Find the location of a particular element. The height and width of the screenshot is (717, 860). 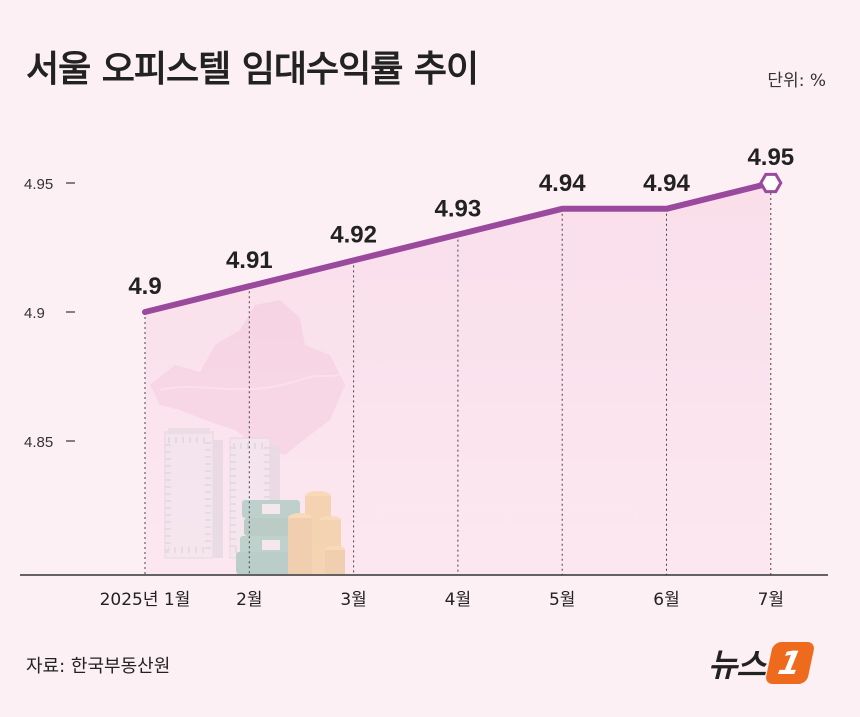

x-tick-label: 3월 is located at coordinates (353, 600).